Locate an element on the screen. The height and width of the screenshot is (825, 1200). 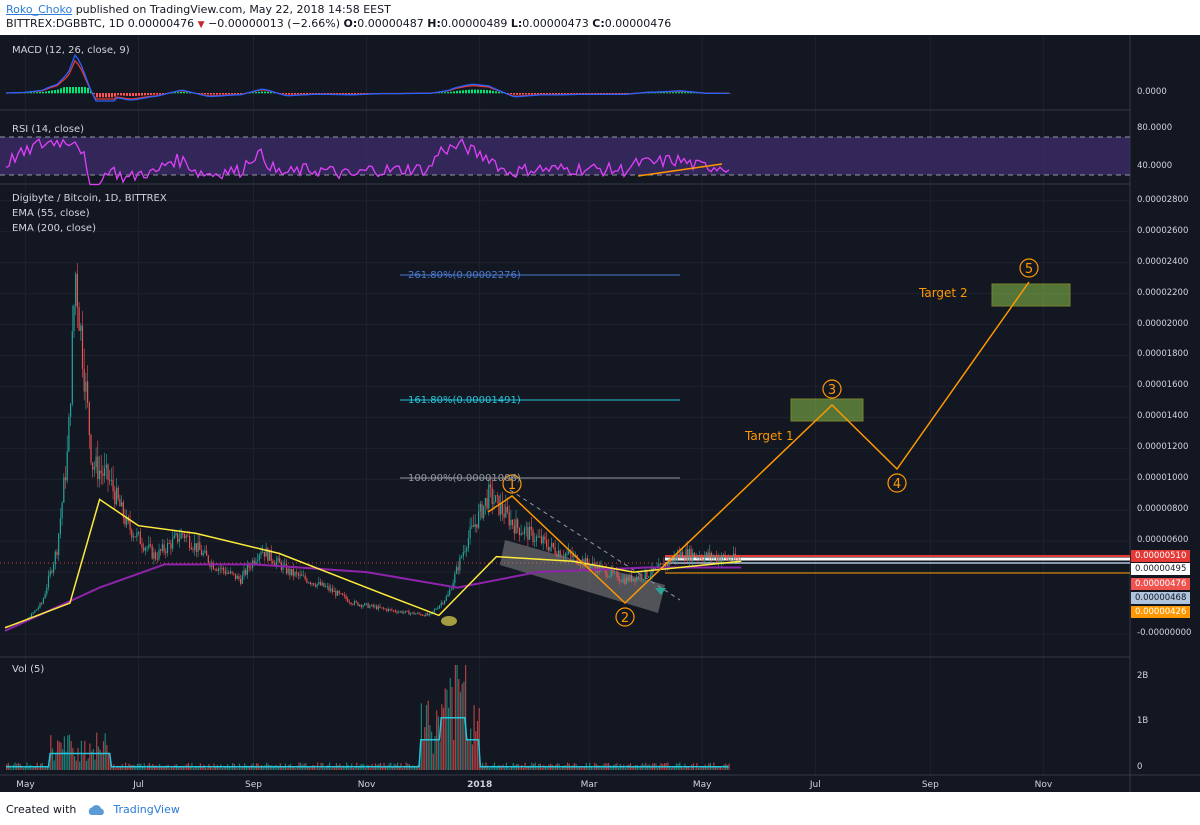
high-value: 0.00000489 is located at coordinates (474, 23).